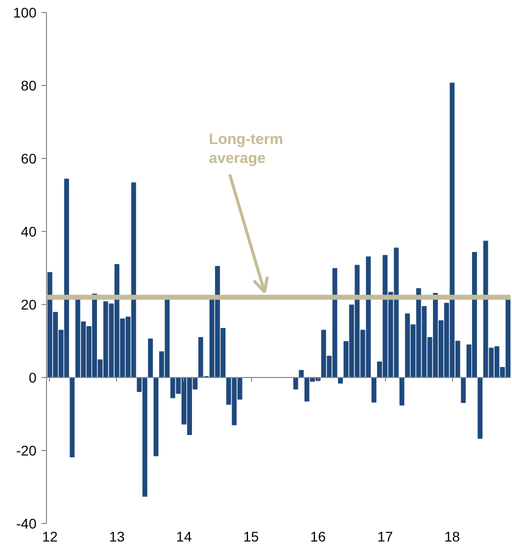 Image resolution: width=512 pixels, height=549 pixels. I want to click on y-tick-label: 0, so click(32, 378).